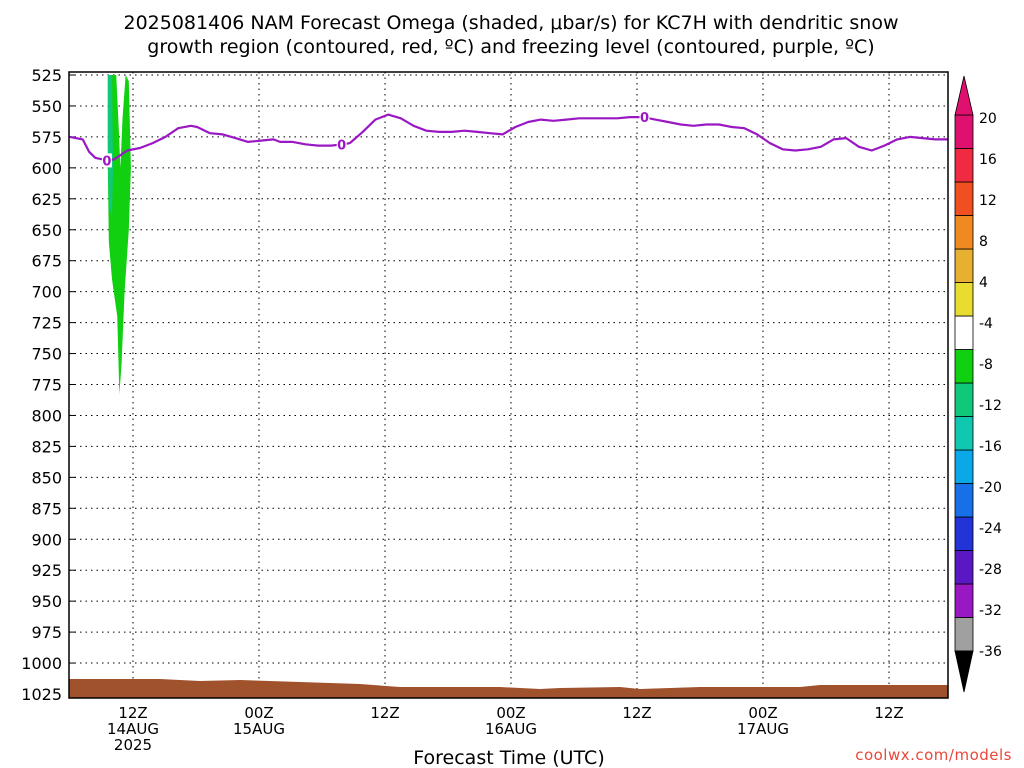  What do you see at coordinates (259, 729) in the screenshot?
I see `x-tick-label: 15AUG` at bounding box center [259, 729].